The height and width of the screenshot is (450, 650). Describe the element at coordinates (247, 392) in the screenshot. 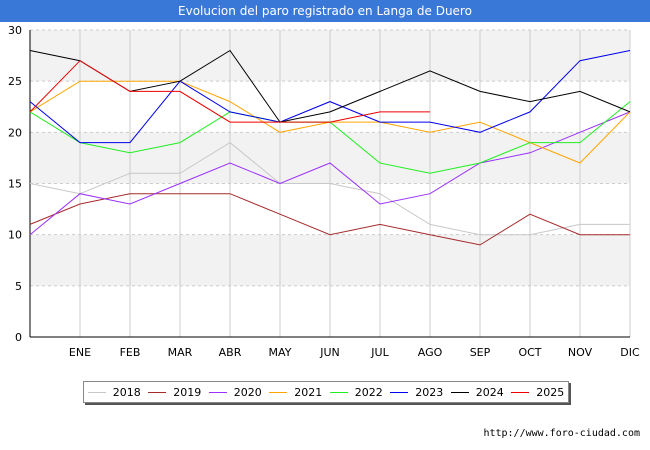

I see `legend-label: 2020` at that location.